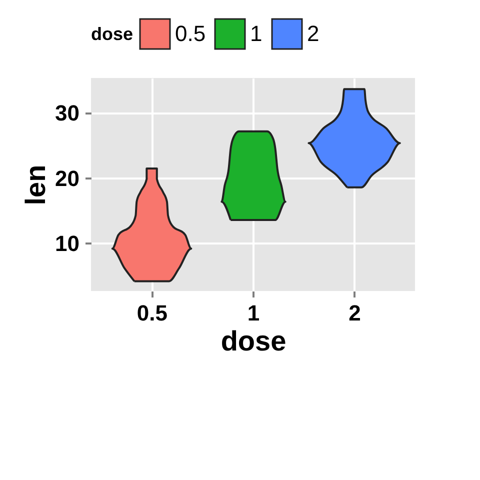 The width and height of the screenshot is (480, 480). I want to click on legend-label: 2, so click(313, 33).